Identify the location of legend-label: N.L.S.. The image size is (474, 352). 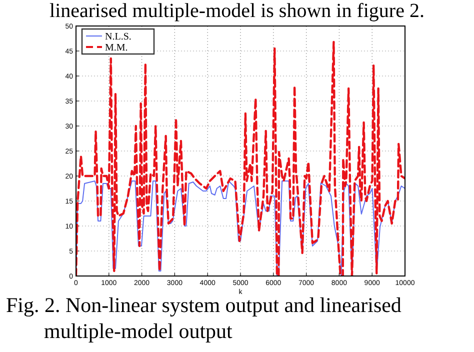
(118, 37).